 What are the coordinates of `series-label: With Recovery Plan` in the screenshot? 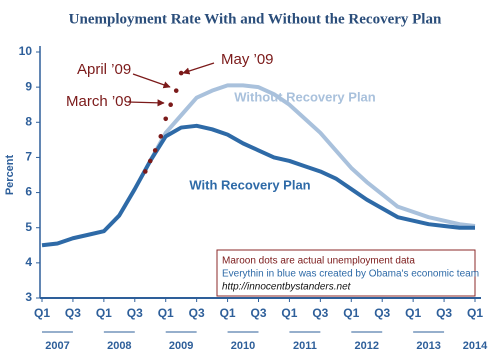 It's located at (249, 184).